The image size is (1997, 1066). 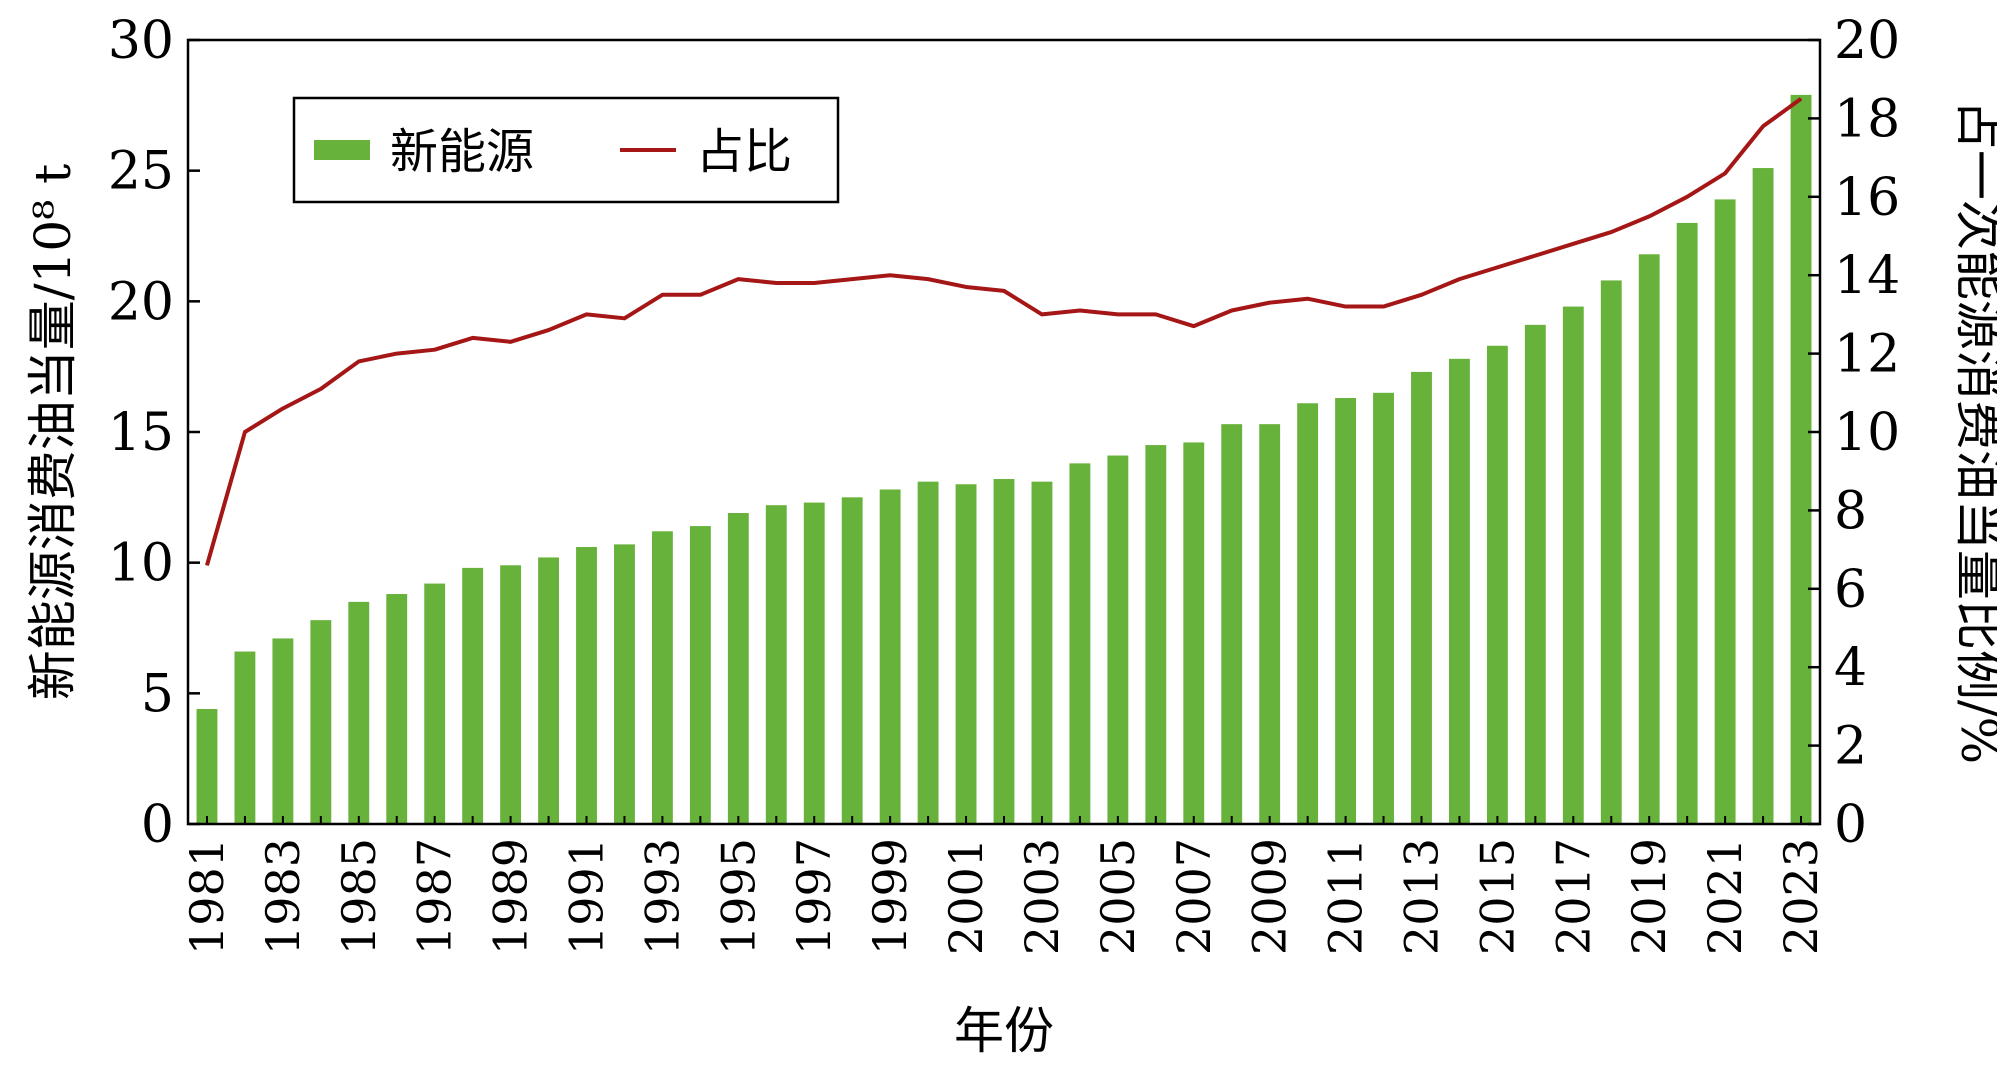 What do you see at coordinates (1867, 119) in the screenshot?
I see `right-tick-label: 18` at bounding box center [1867, 119].